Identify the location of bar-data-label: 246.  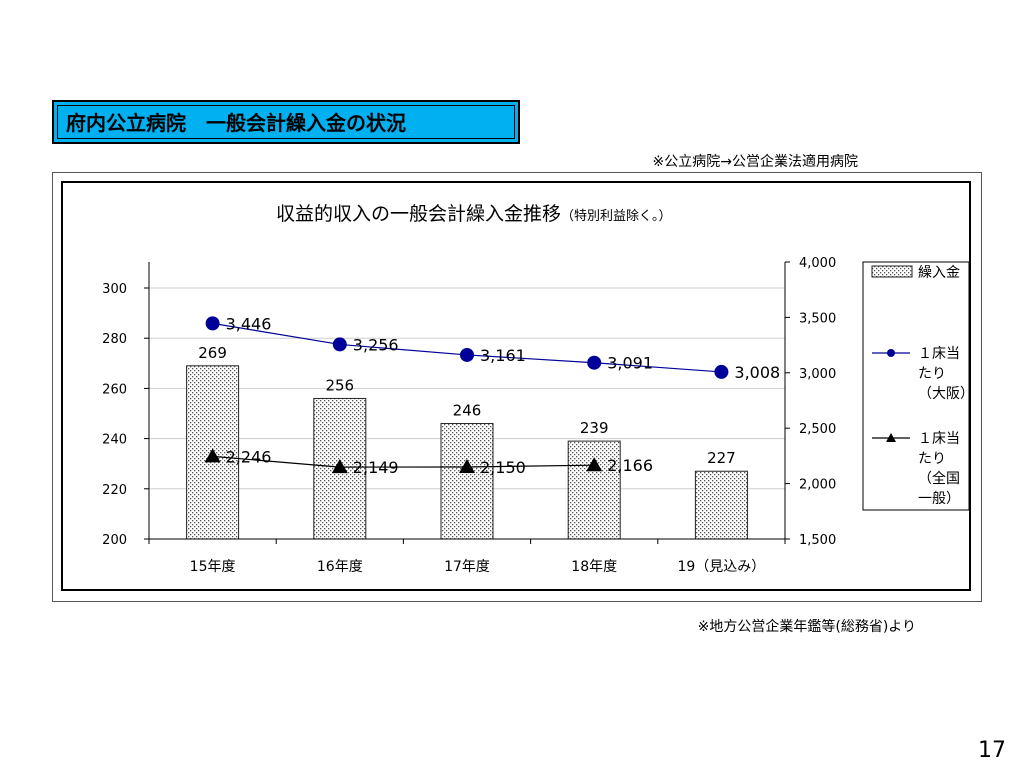
(467, 411).